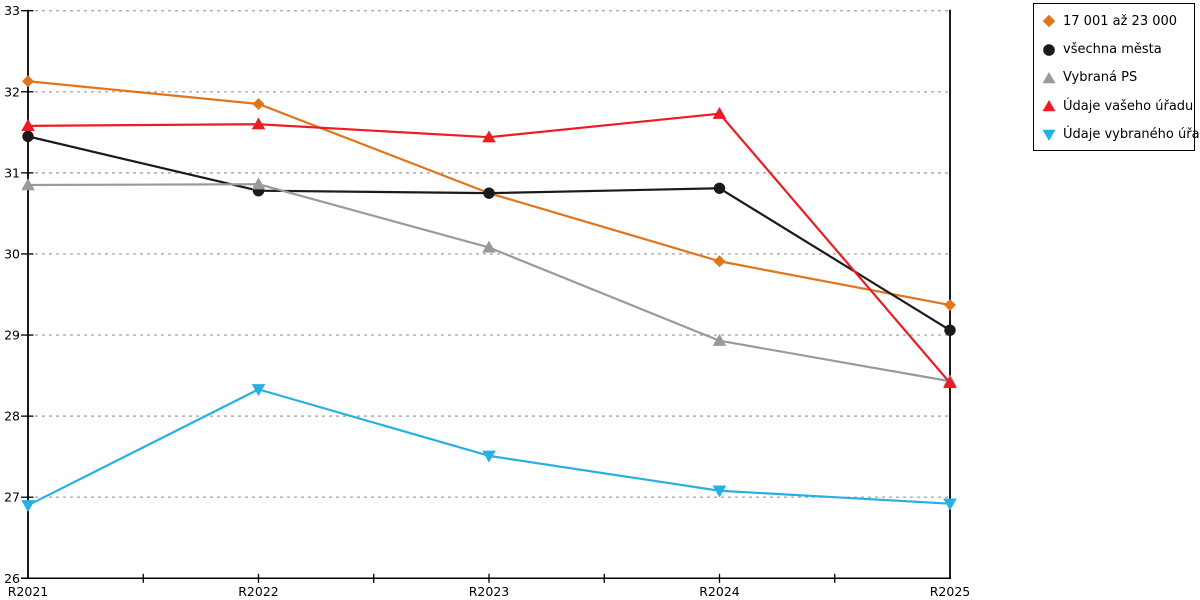 The height and width of the screenshot is (600, 1200). I want to click on circle-icon, so click(1049, 49).